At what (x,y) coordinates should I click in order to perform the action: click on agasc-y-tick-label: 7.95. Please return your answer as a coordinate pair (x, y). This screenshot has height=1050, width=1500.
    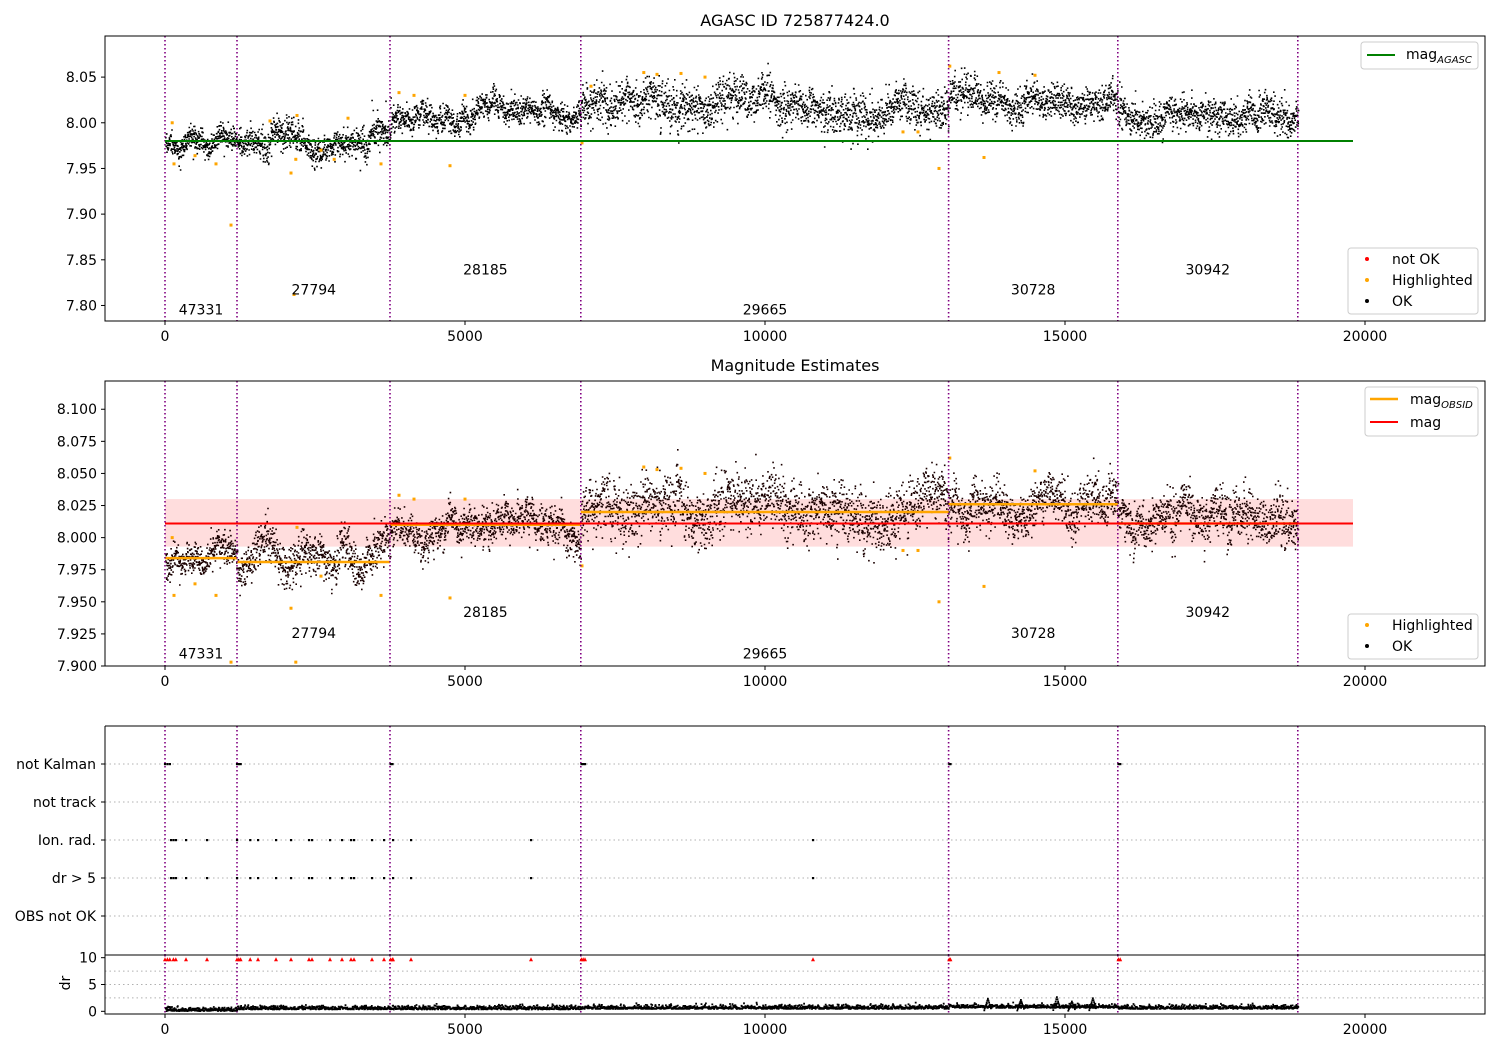
    Looking at the image, I should click on (81, 169).